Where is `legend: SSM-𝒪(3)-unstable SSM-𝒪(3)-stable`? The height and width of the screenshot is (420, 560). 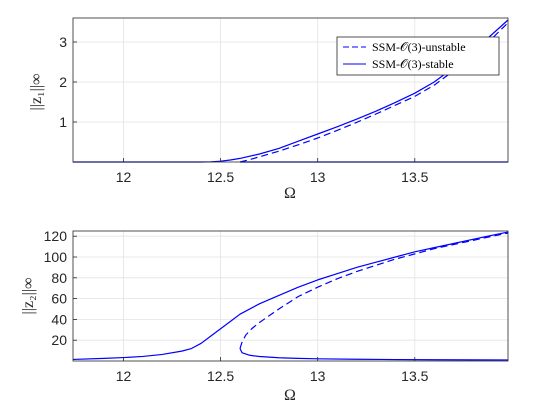 legend: SSM-𝒪(3)-unstable SSM-𝒪(3)-stable is located at coordinates (418, 56).